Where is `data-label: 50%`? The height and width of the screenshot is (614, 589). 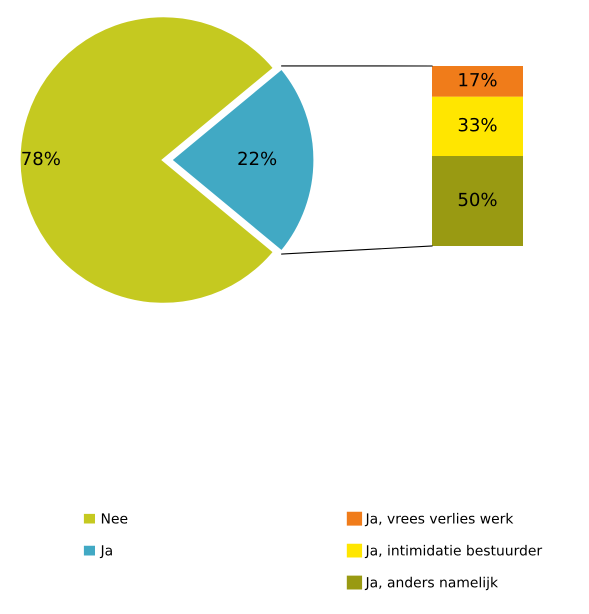
data-label: 50% is located at coordinates (477, 199).